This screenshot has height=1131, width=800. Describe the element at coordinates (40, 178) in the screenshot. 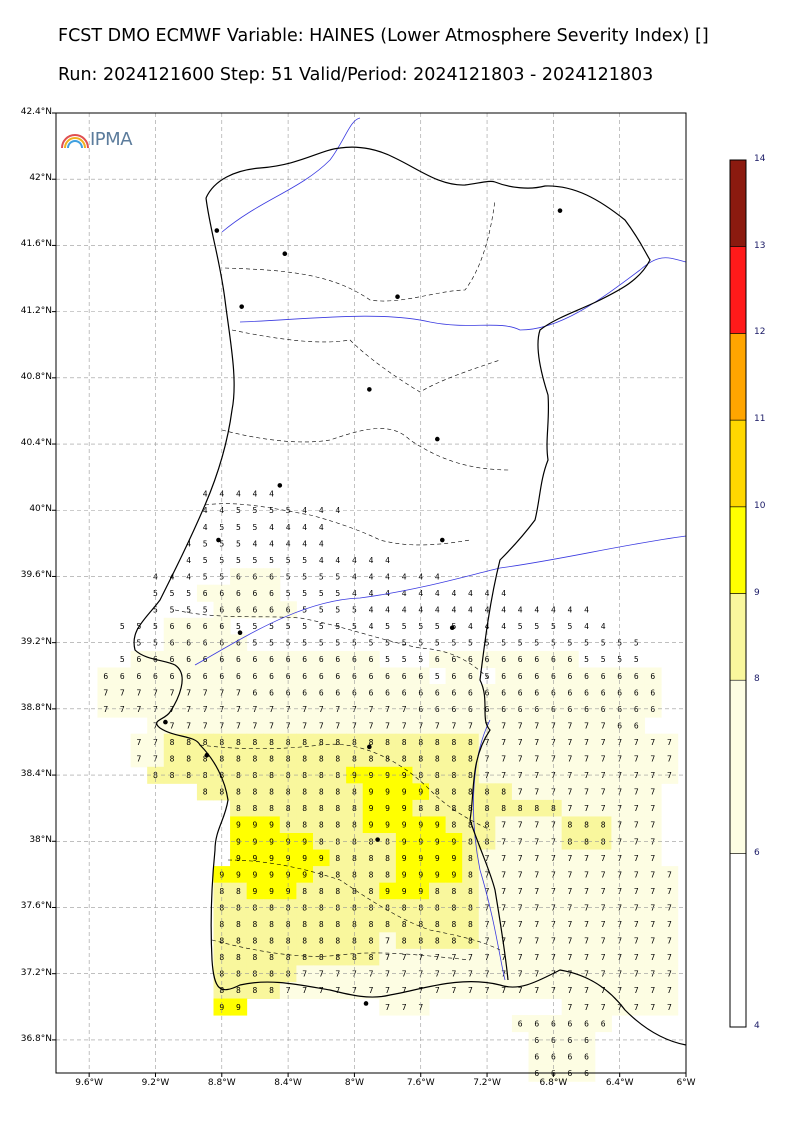

I see `lat-tick-label: 42°N` at that location.